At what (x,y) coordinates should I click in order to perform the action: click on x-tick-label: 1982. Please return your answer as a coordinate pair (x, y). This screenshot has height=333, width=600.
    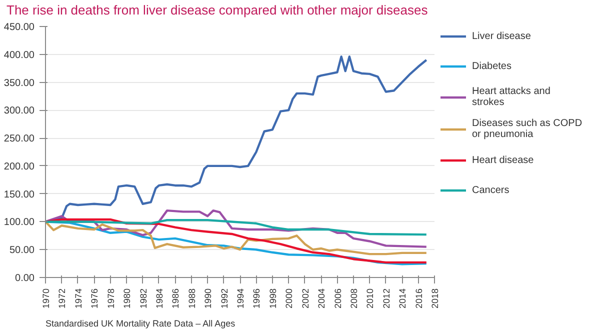
    Looking at the image, I should click on (143, 298).